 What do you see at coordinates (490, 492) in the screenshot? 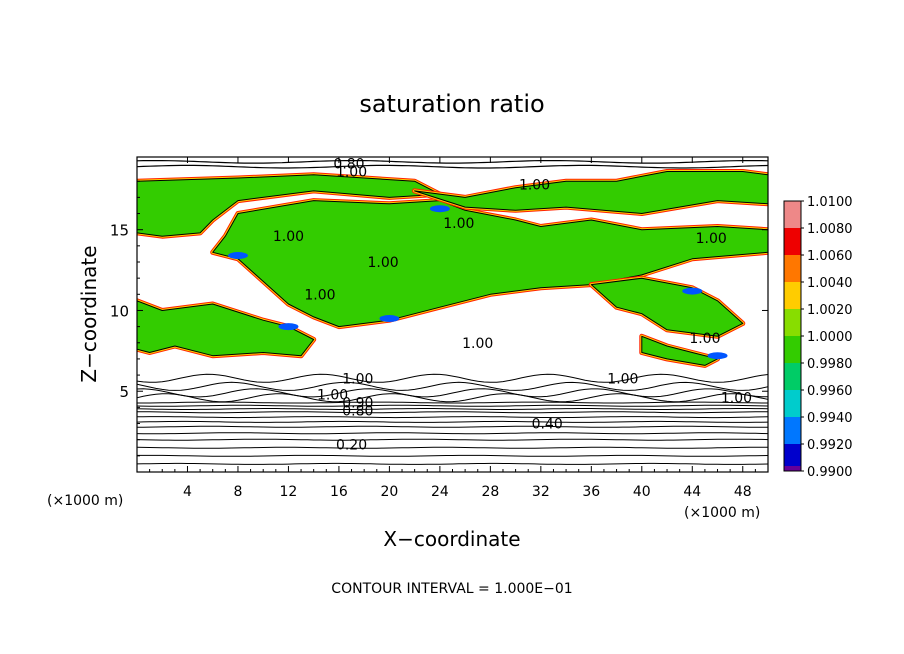
I see `x-tick-label: 28` at bounding box center [490, 492].